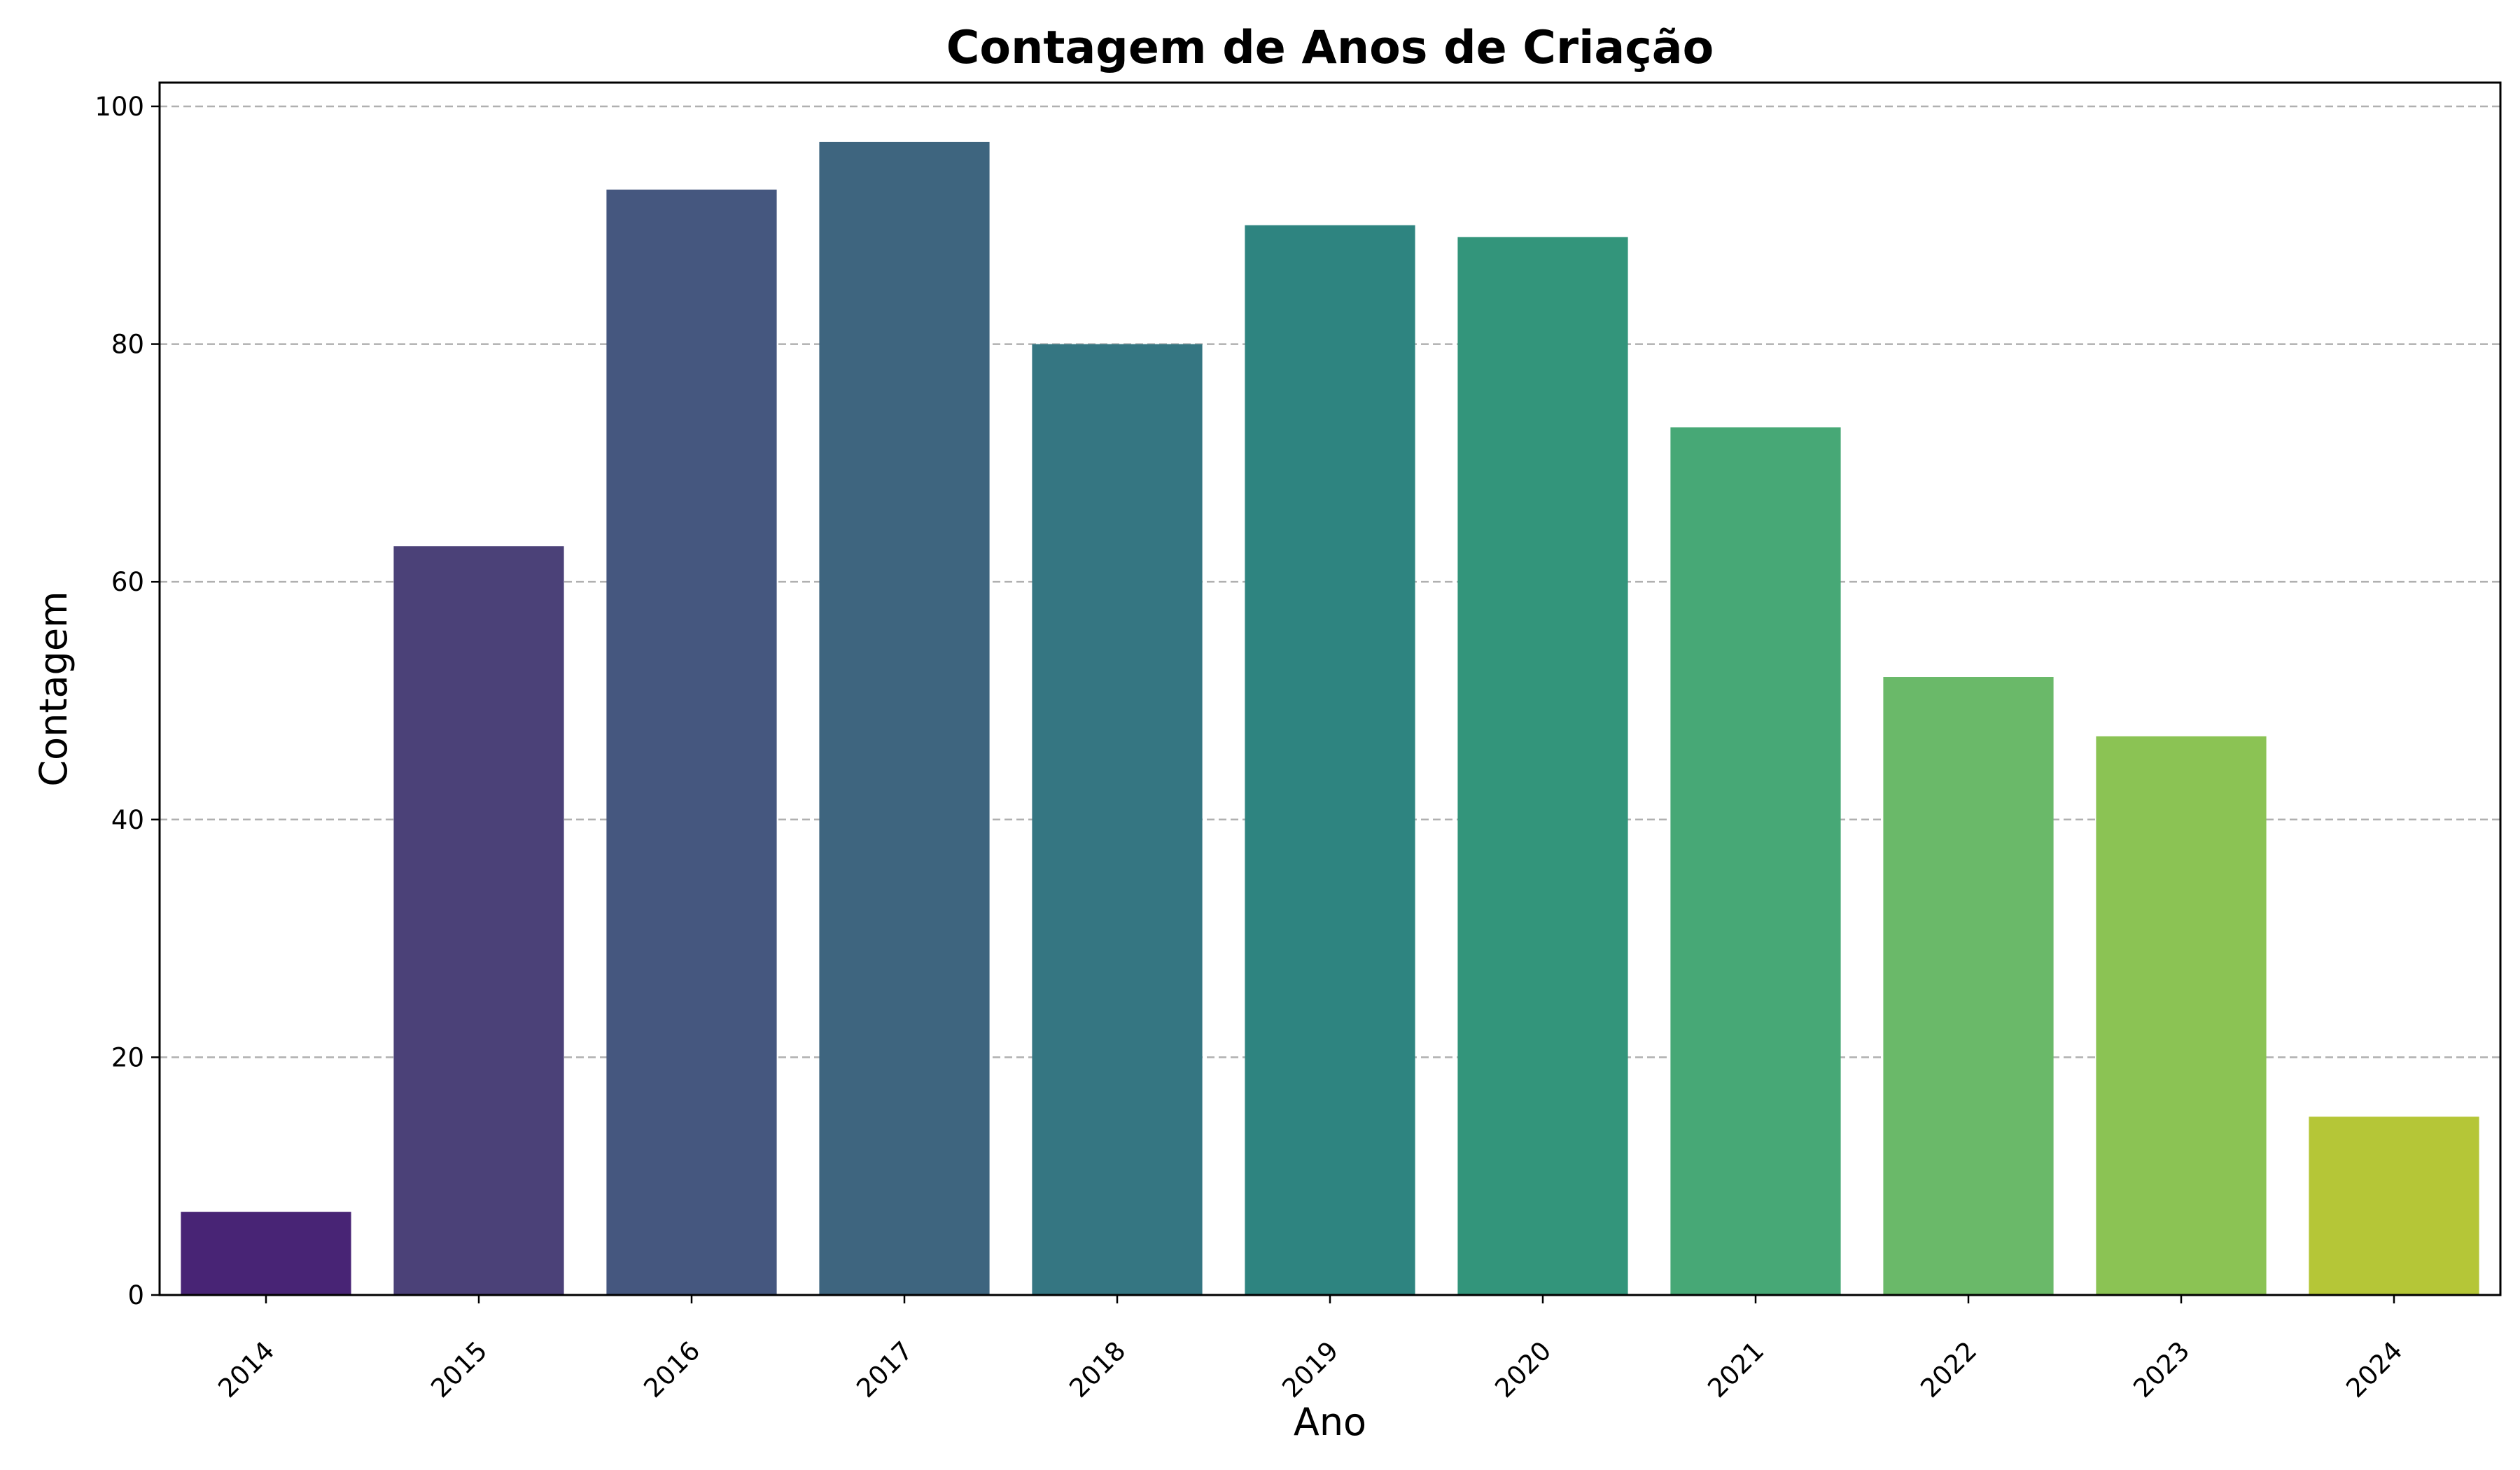 This screenshot has height=1470, width=2520. Describe the element at coordinates (2181, 1015) in the screenshot. I see `bar-2023` at that location.